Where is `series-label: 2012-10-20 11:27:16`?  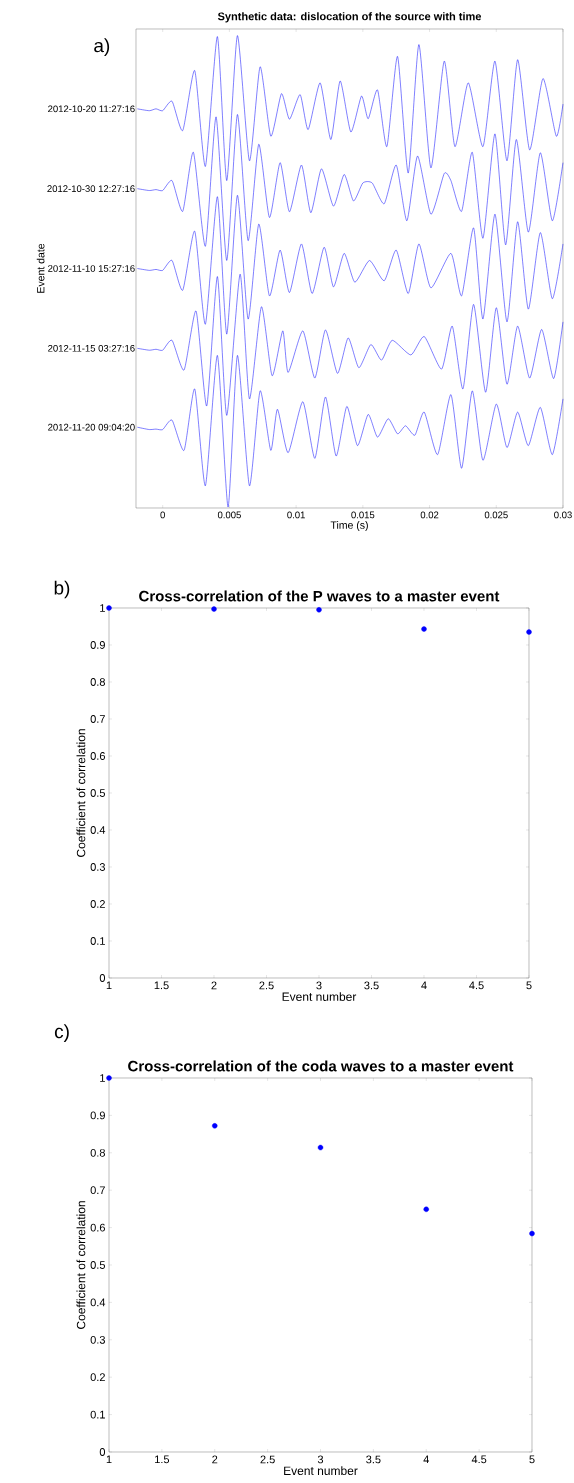
series-label: 2012-10-20 11:27:16 is located at coordinates (91, 109).